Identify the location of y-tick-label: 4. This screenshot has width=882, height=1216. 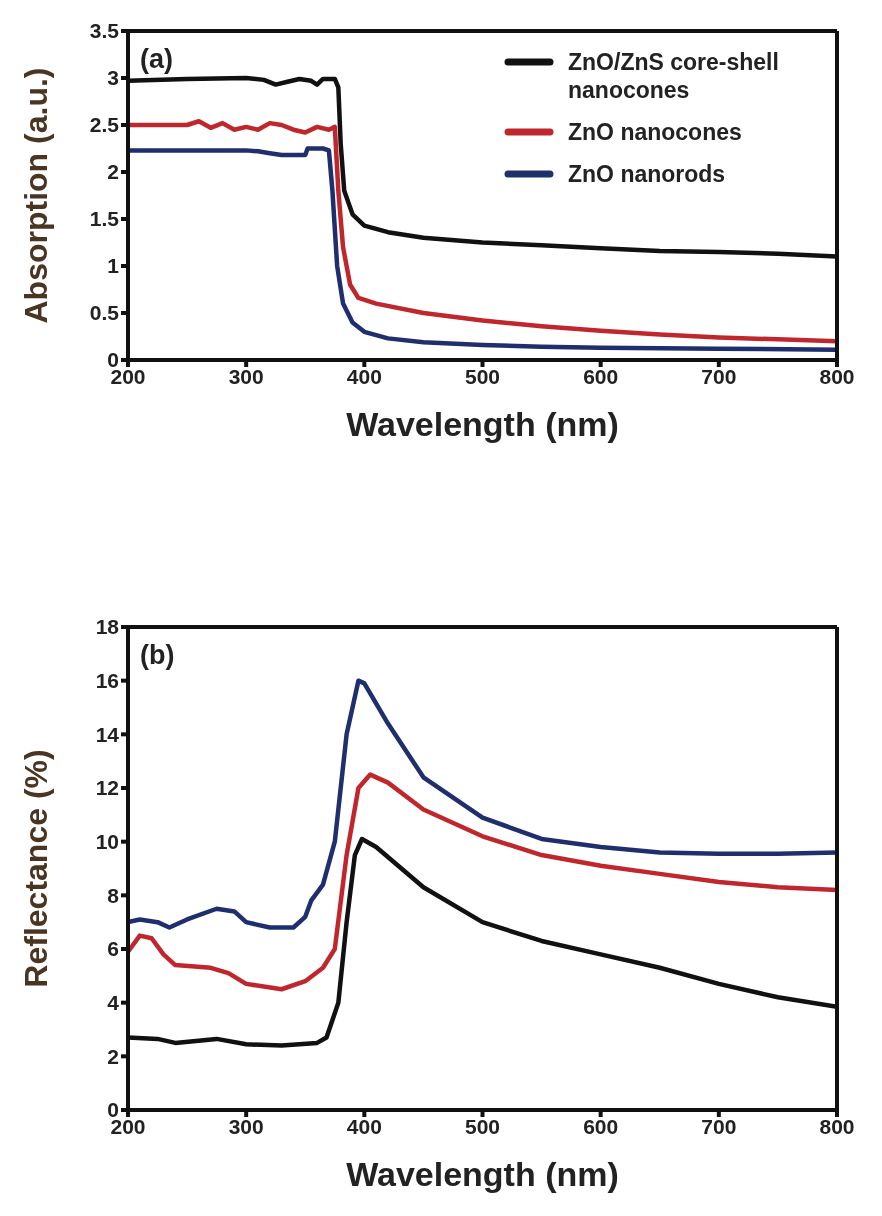
(113, 1003).